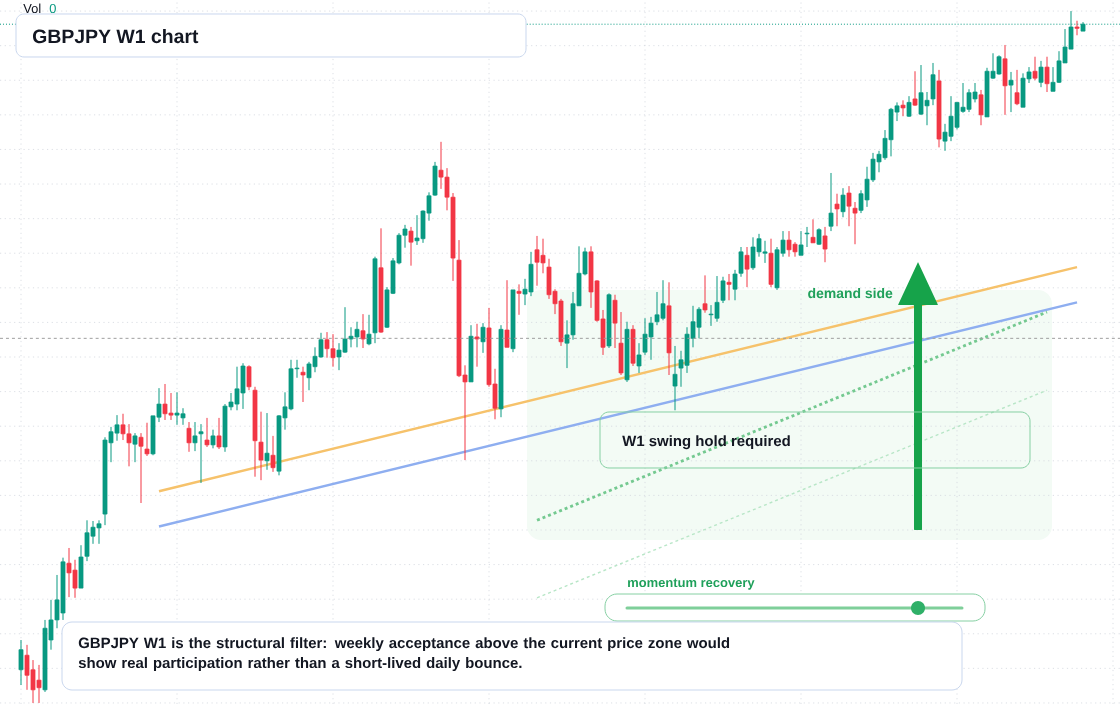  Describe the element at coordinates (850, 293) in the screenshot. I see `annotation: demand side` at that location.